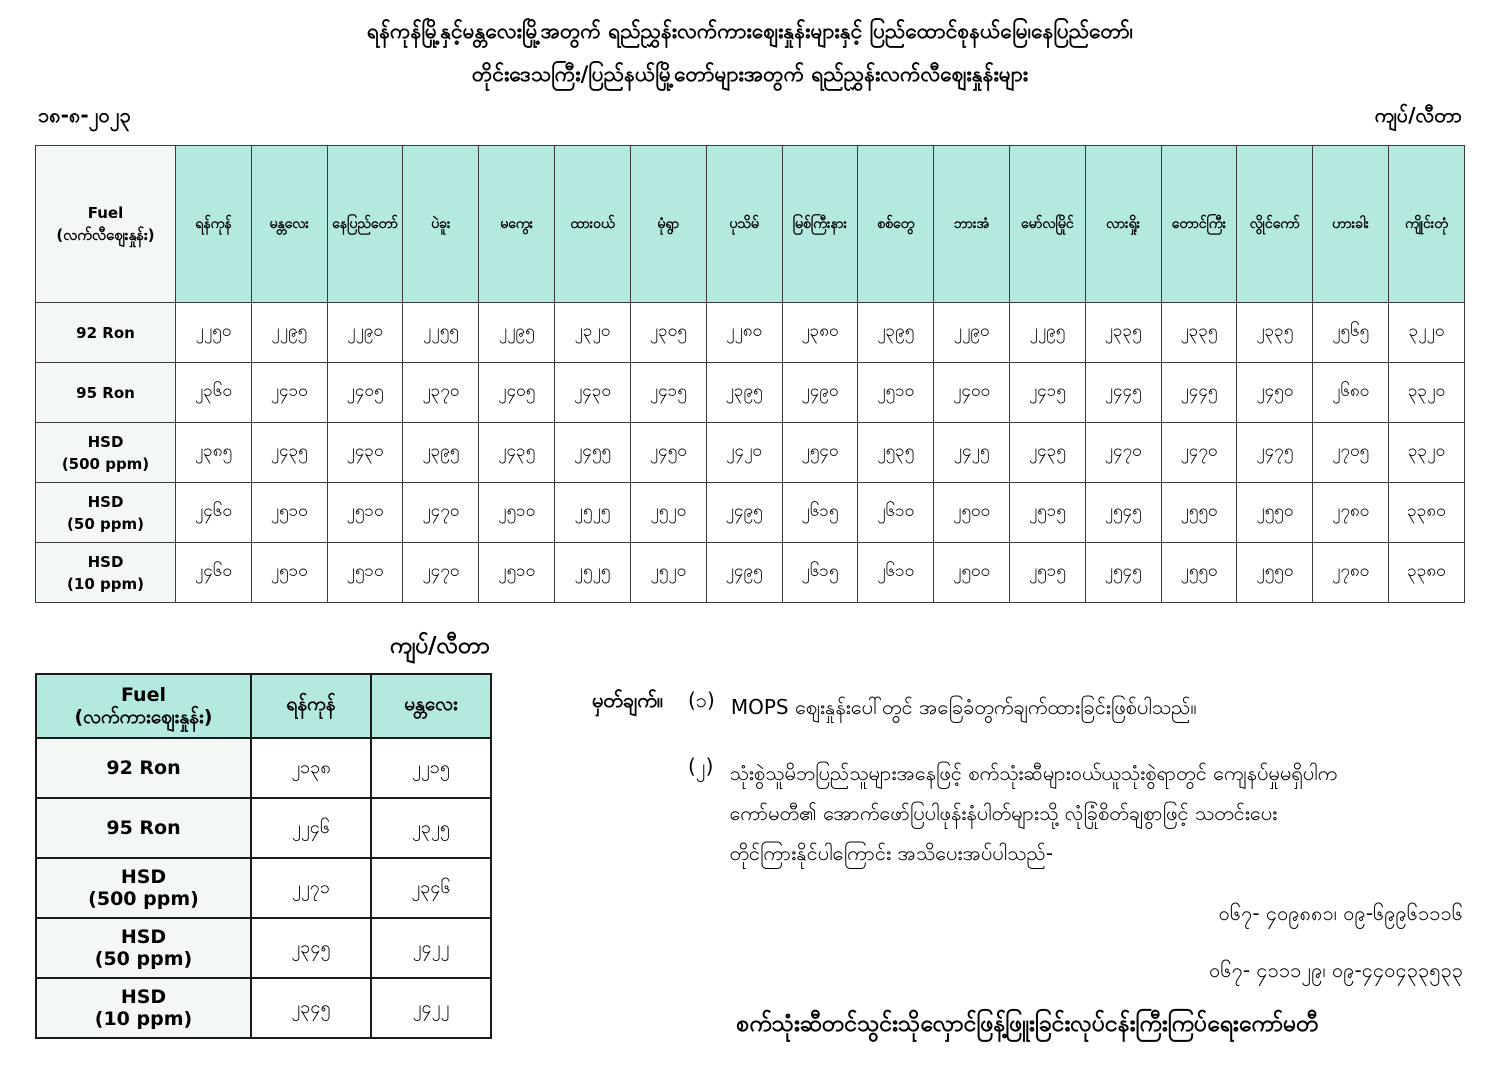  Describe the element at coordinates (289, 392) in the screenshot. I see `price-cell: ၂၄၁၀` at that location.